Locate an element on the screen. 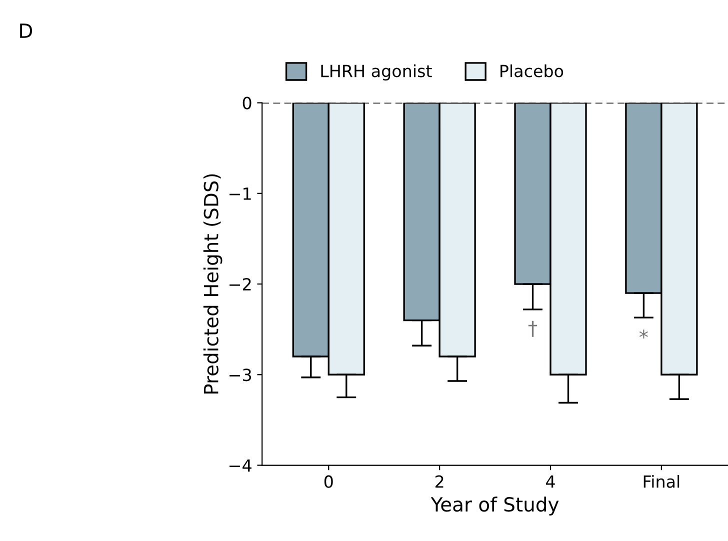 Image resolution: width=728 pixels, height=541 pixels. y-axis-title: Predicted Height (SDS) is located at coordinates (212, 284).